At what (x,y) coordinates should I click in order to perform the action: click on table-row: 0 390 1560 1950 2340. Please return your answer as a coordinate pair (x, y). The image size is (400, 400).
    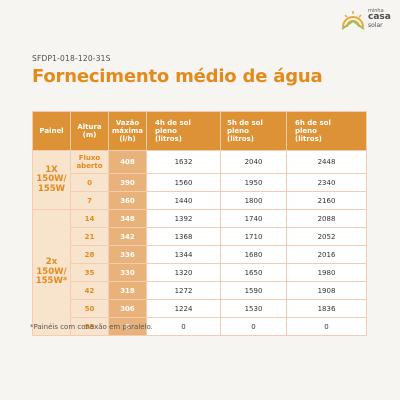
    Looking at the image, I should click on (200, 182).